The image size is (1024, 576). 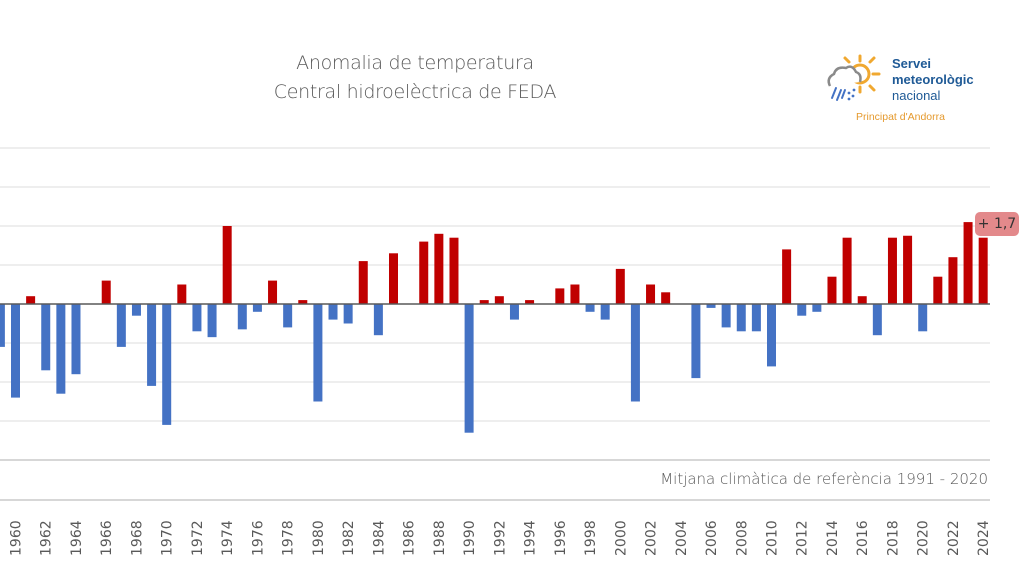 I want to click on bar-1960, so click(x=15, y=351).